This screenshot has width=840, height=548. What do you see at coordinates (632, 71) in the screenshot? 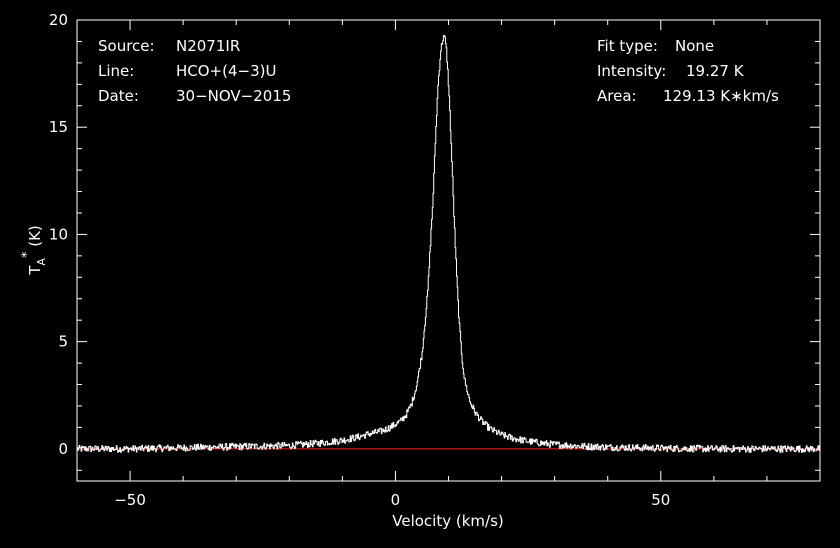
I see `info-intensity-label: Intensity:` at bounding box center [632, 71].